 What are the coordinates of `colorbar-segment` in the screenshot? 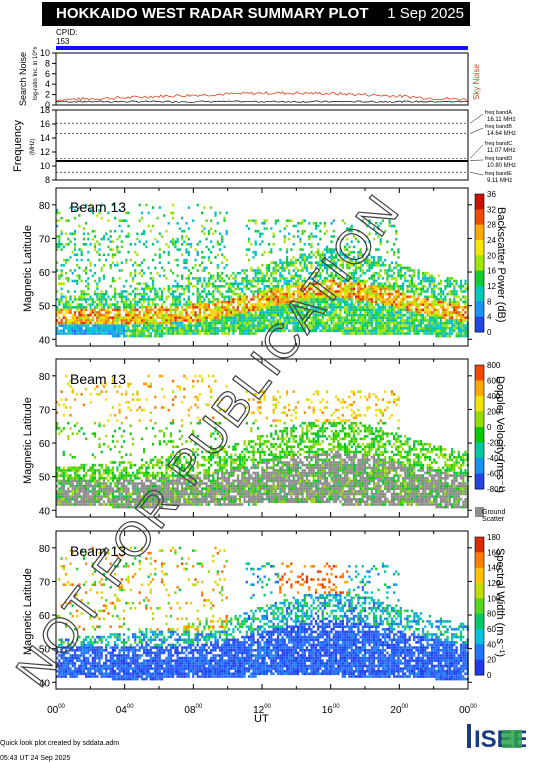 It's located at (479, 263).